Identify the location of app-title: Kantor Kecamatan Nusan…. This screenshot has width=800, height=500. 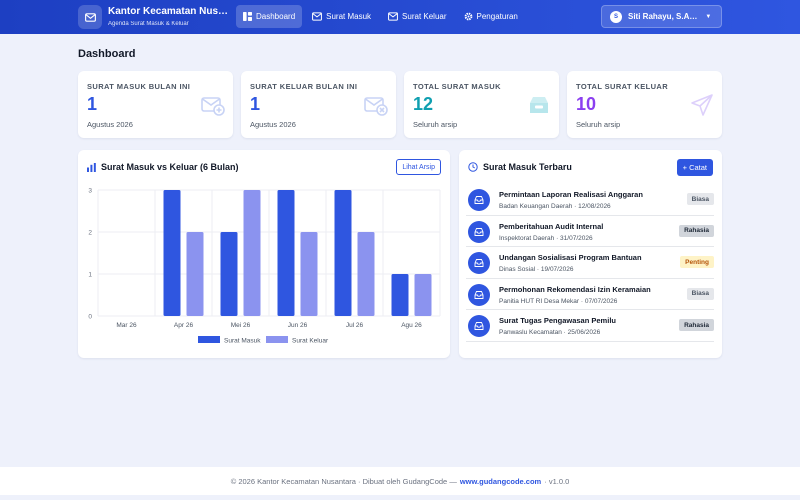
(169, 11).